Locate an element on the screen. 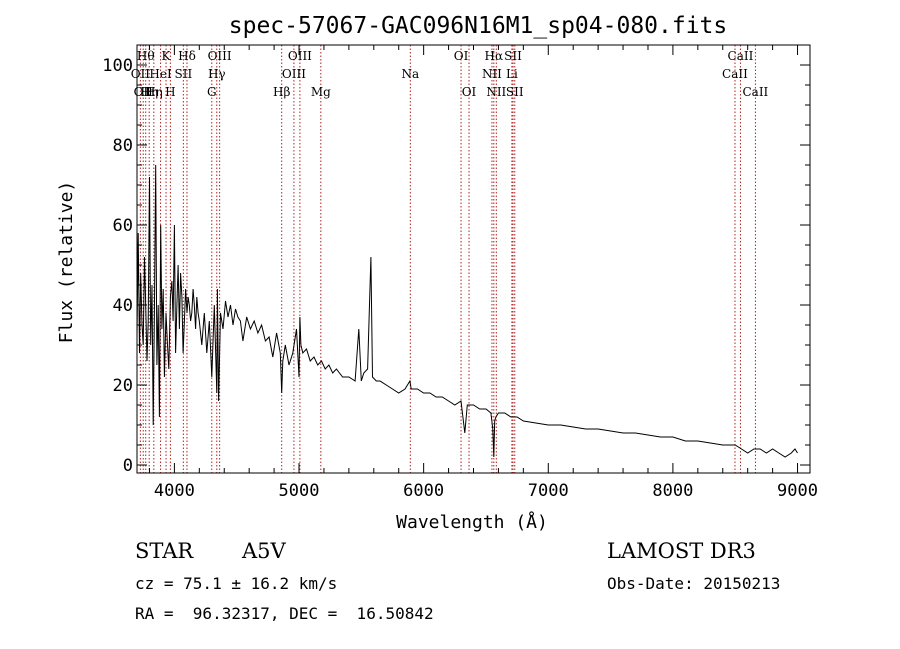  line-label-4: Hη is located at coordinates (154, 92).